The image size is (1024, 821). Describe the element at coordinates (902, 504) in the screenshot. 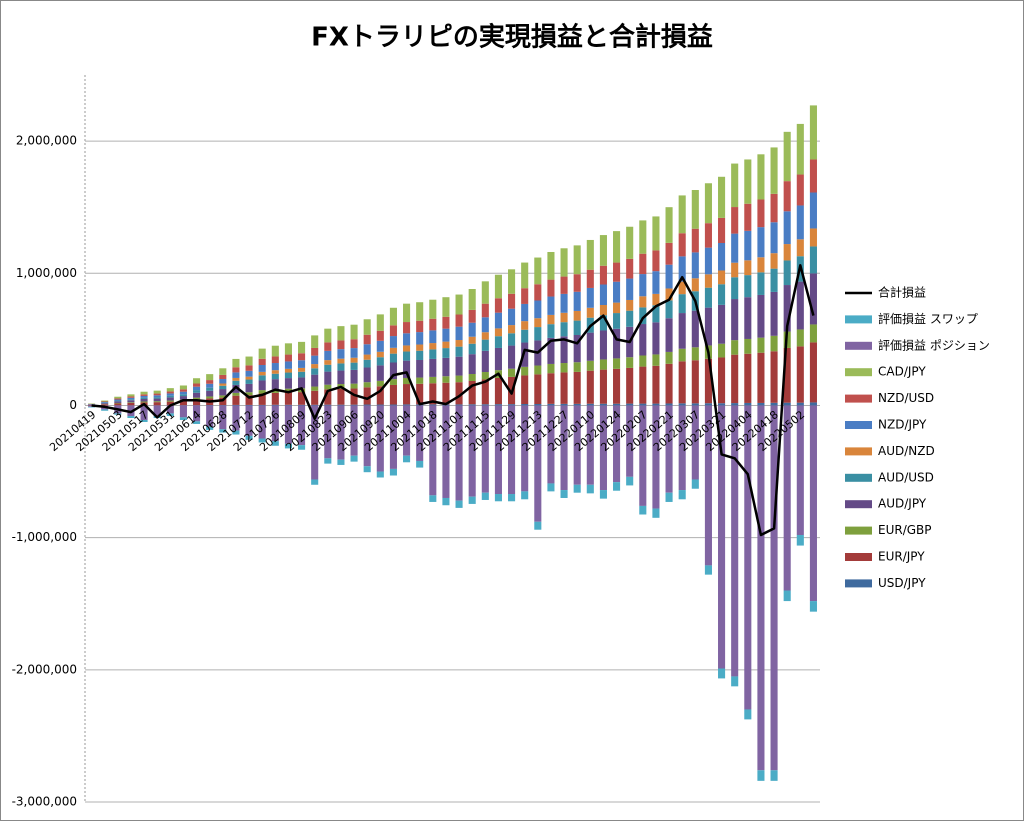

I see `legend-label: AUD/JPY` at that location.